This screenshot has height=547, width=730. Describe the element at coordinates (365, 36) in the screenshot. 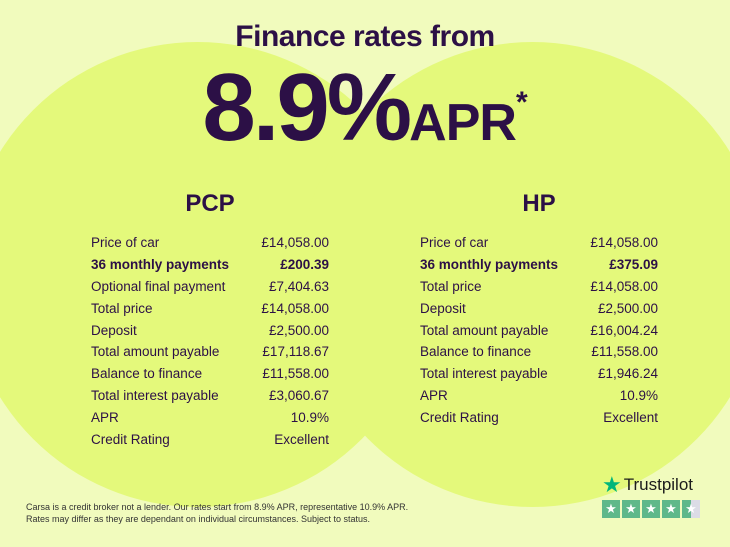

I see `headline-title: Finance rates from` at that location.